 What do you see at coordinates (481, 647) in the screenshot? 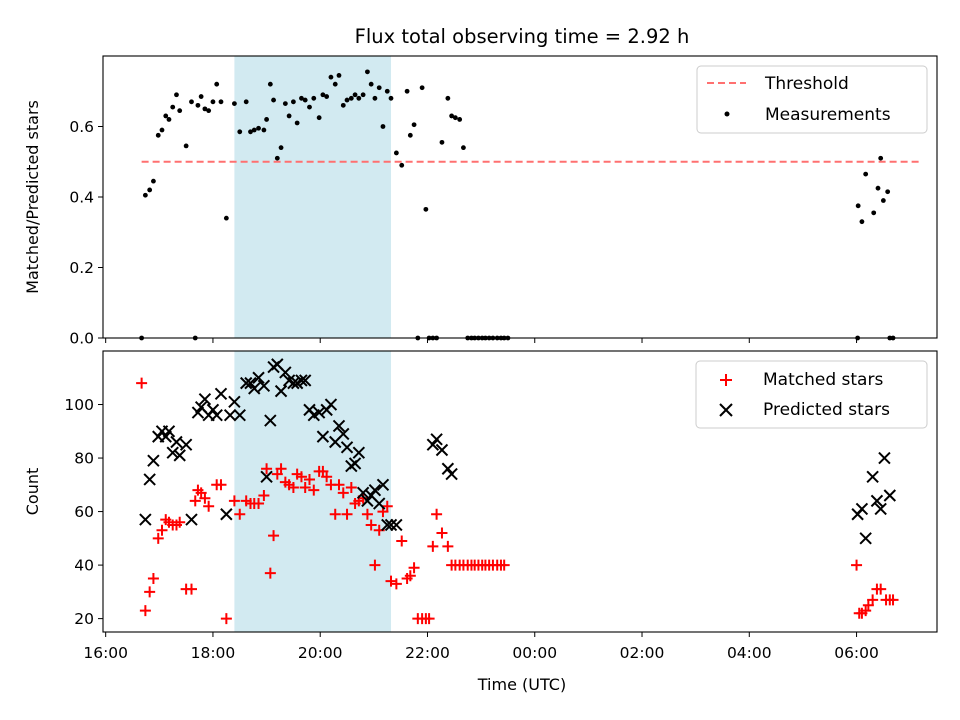
I see `bottom-x-ticks: 16:00 18:00 20:00 22:00 00:00 02:00 04:00 06:00` at bounding box center [481, 647].